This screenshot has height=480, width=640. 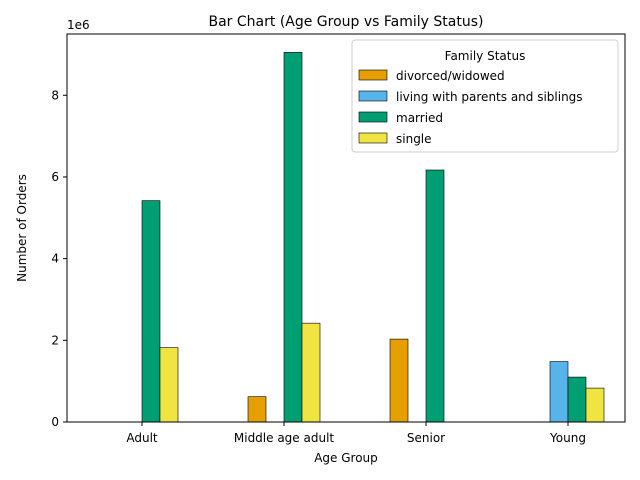 I want to click on chart-title: Bar Chart (Age Group vs Family Status), so click(x=346, y=22).